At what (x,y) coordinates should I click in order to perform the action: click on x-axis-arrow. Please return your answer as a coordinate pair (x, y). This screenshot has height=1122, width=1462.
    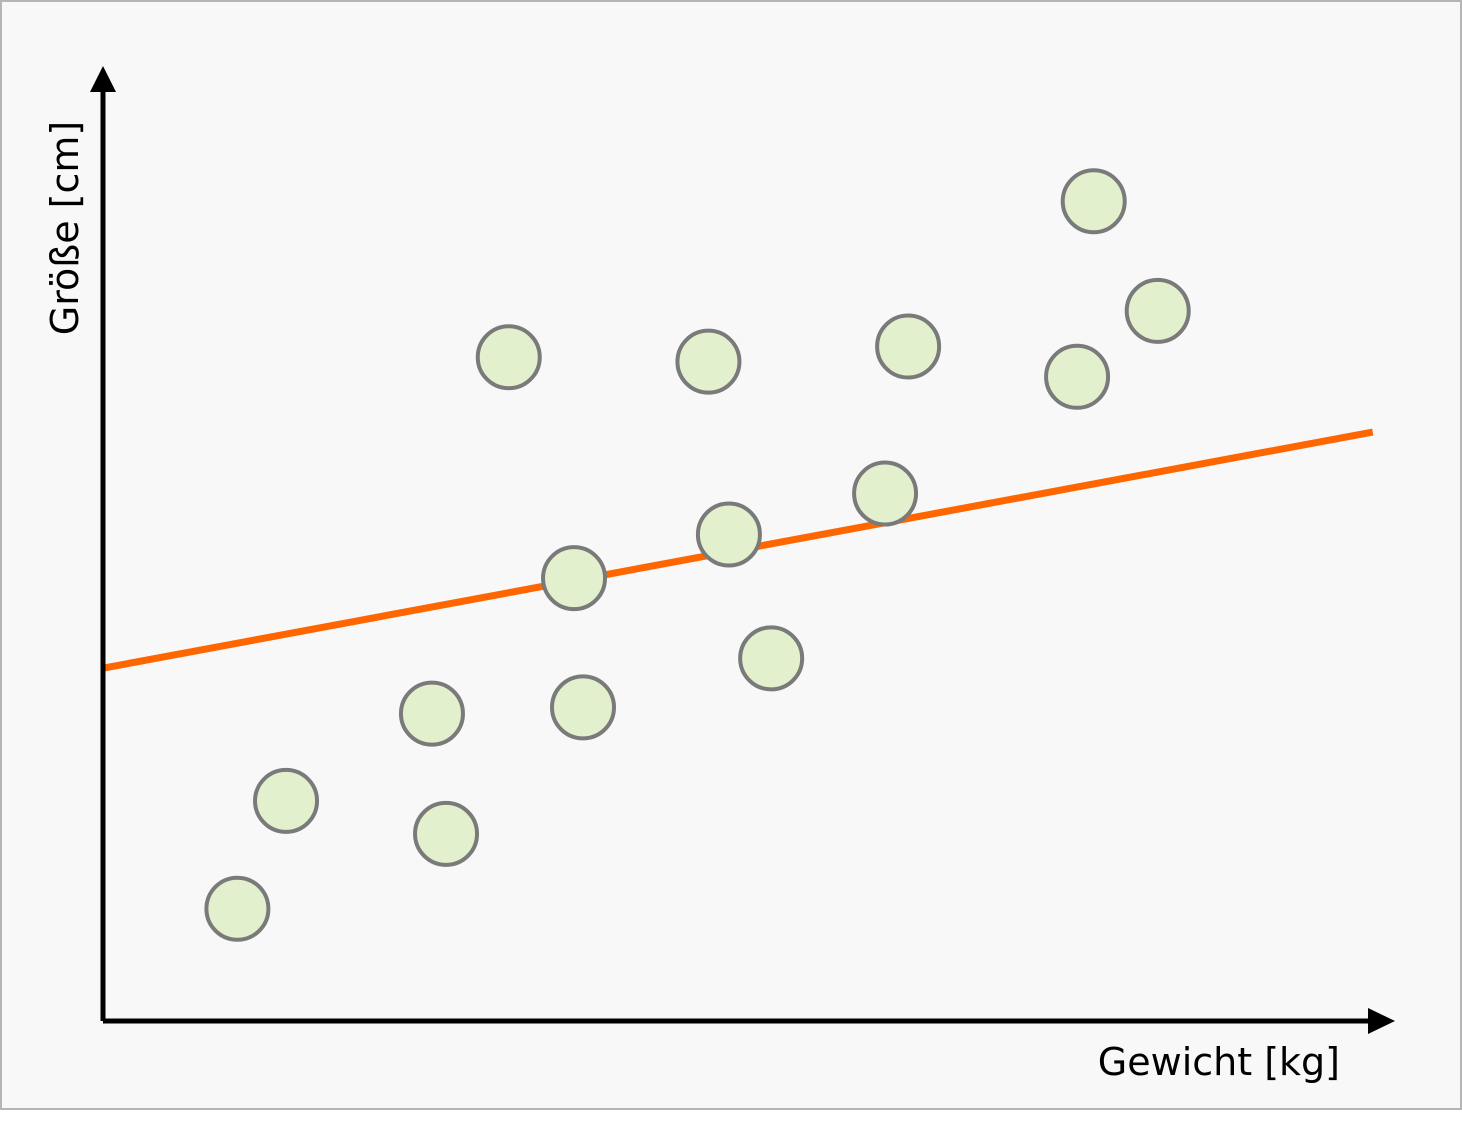
    Looking at the image, I should click on (1381, 1021).